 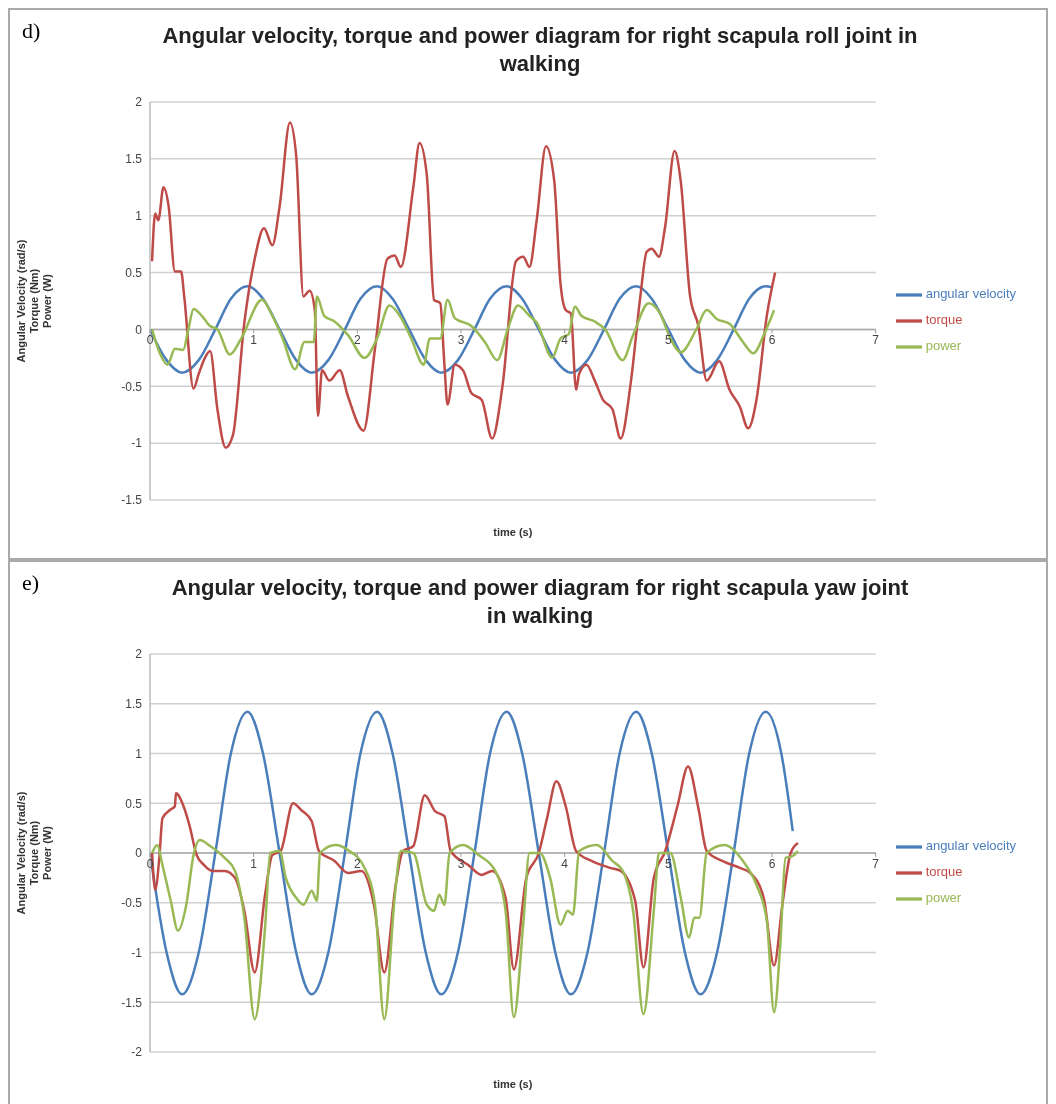 I want to click on x-tick-label: 3, so click(x=461, y=340).